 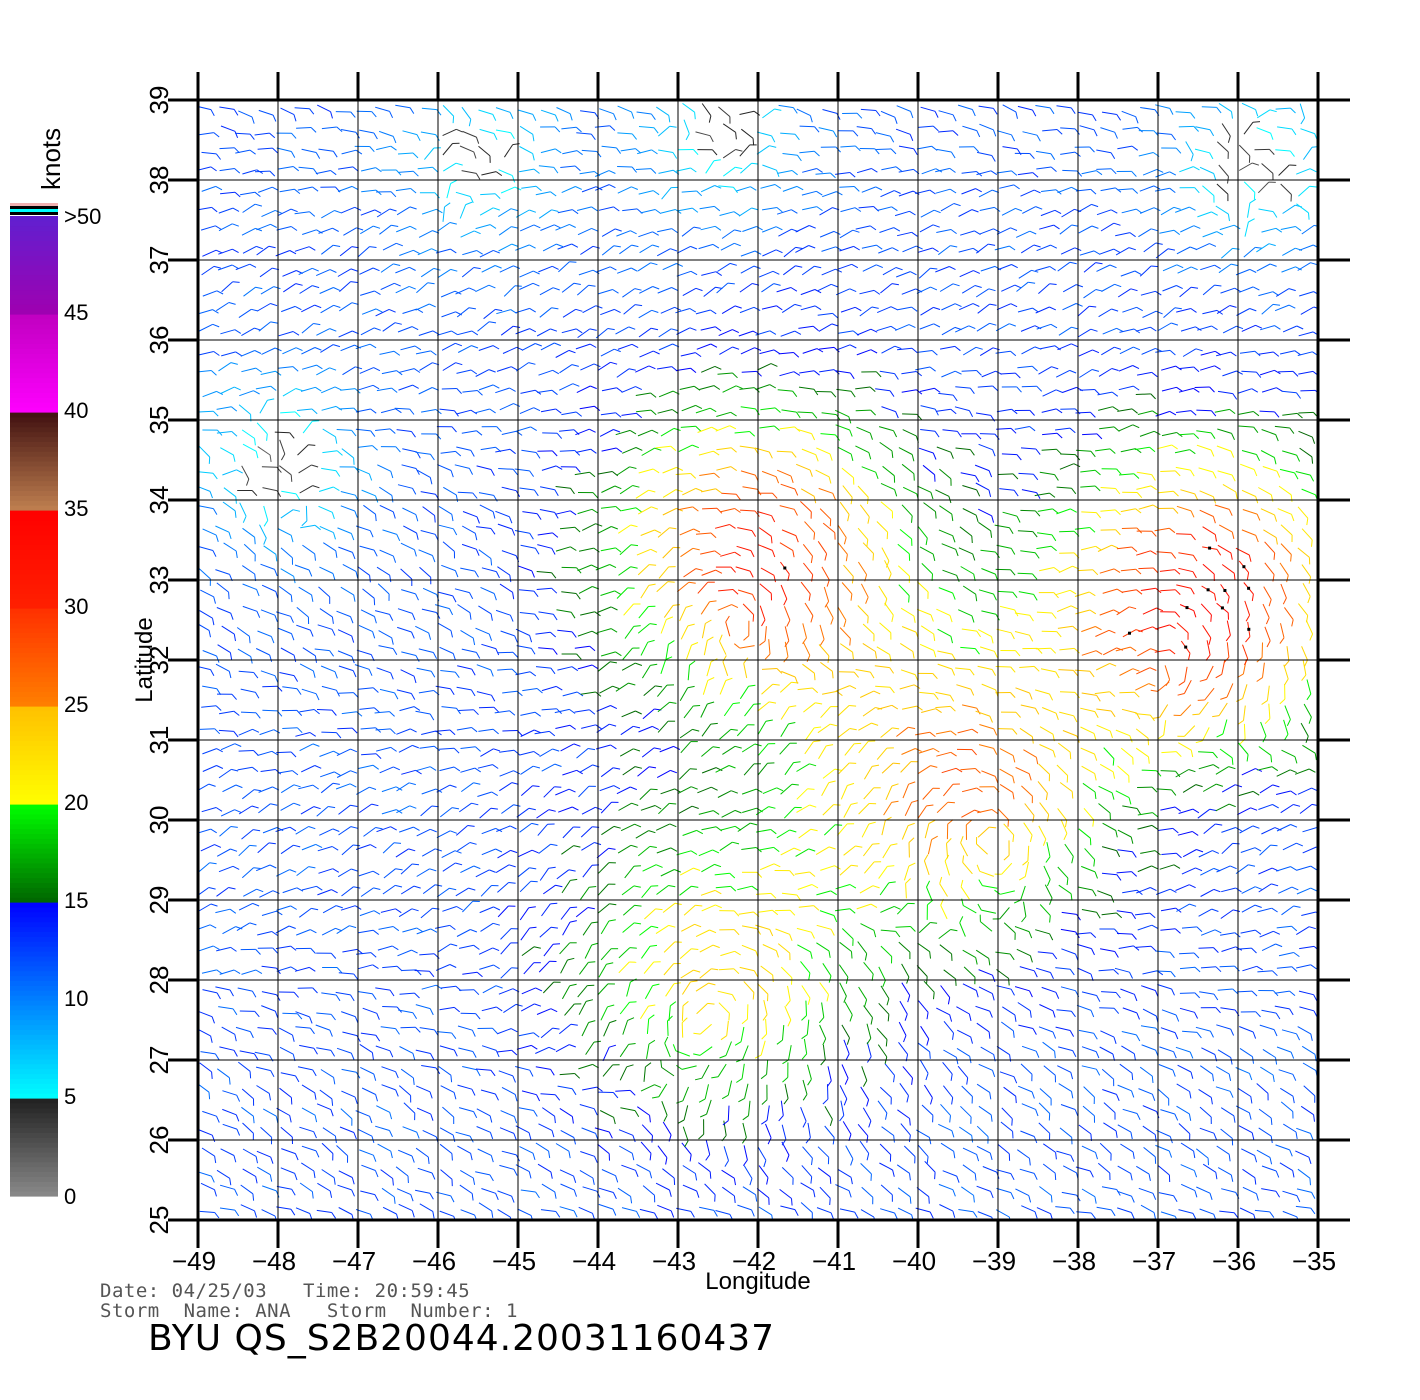 What do you see at coordinates (130, 1291) in the screenshot?
I see `date-label: Date:` at bounding box center [130, 1291].